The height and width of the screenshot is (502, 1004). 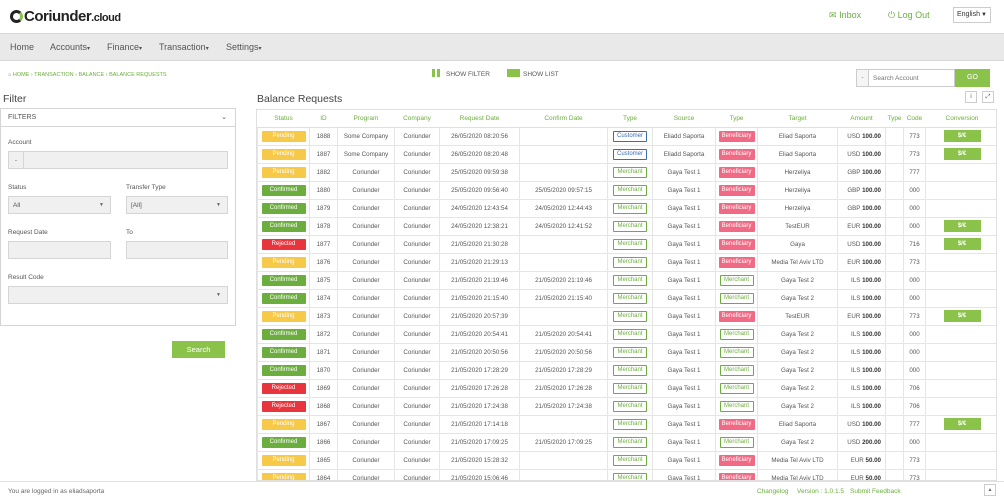 What do you see at coordinates (323, 136) in the screenshot?
I see `id-cell: 1888` at bounding box center [323, 136].